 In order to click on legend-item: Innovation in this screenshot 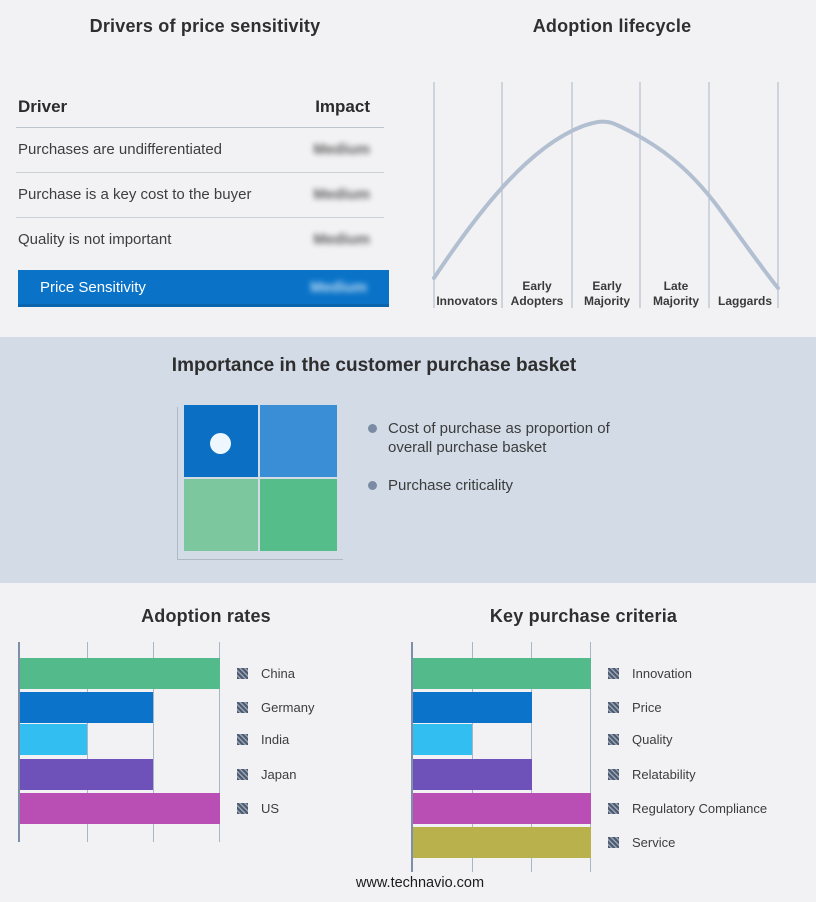, I will do `click(650, 673)`.